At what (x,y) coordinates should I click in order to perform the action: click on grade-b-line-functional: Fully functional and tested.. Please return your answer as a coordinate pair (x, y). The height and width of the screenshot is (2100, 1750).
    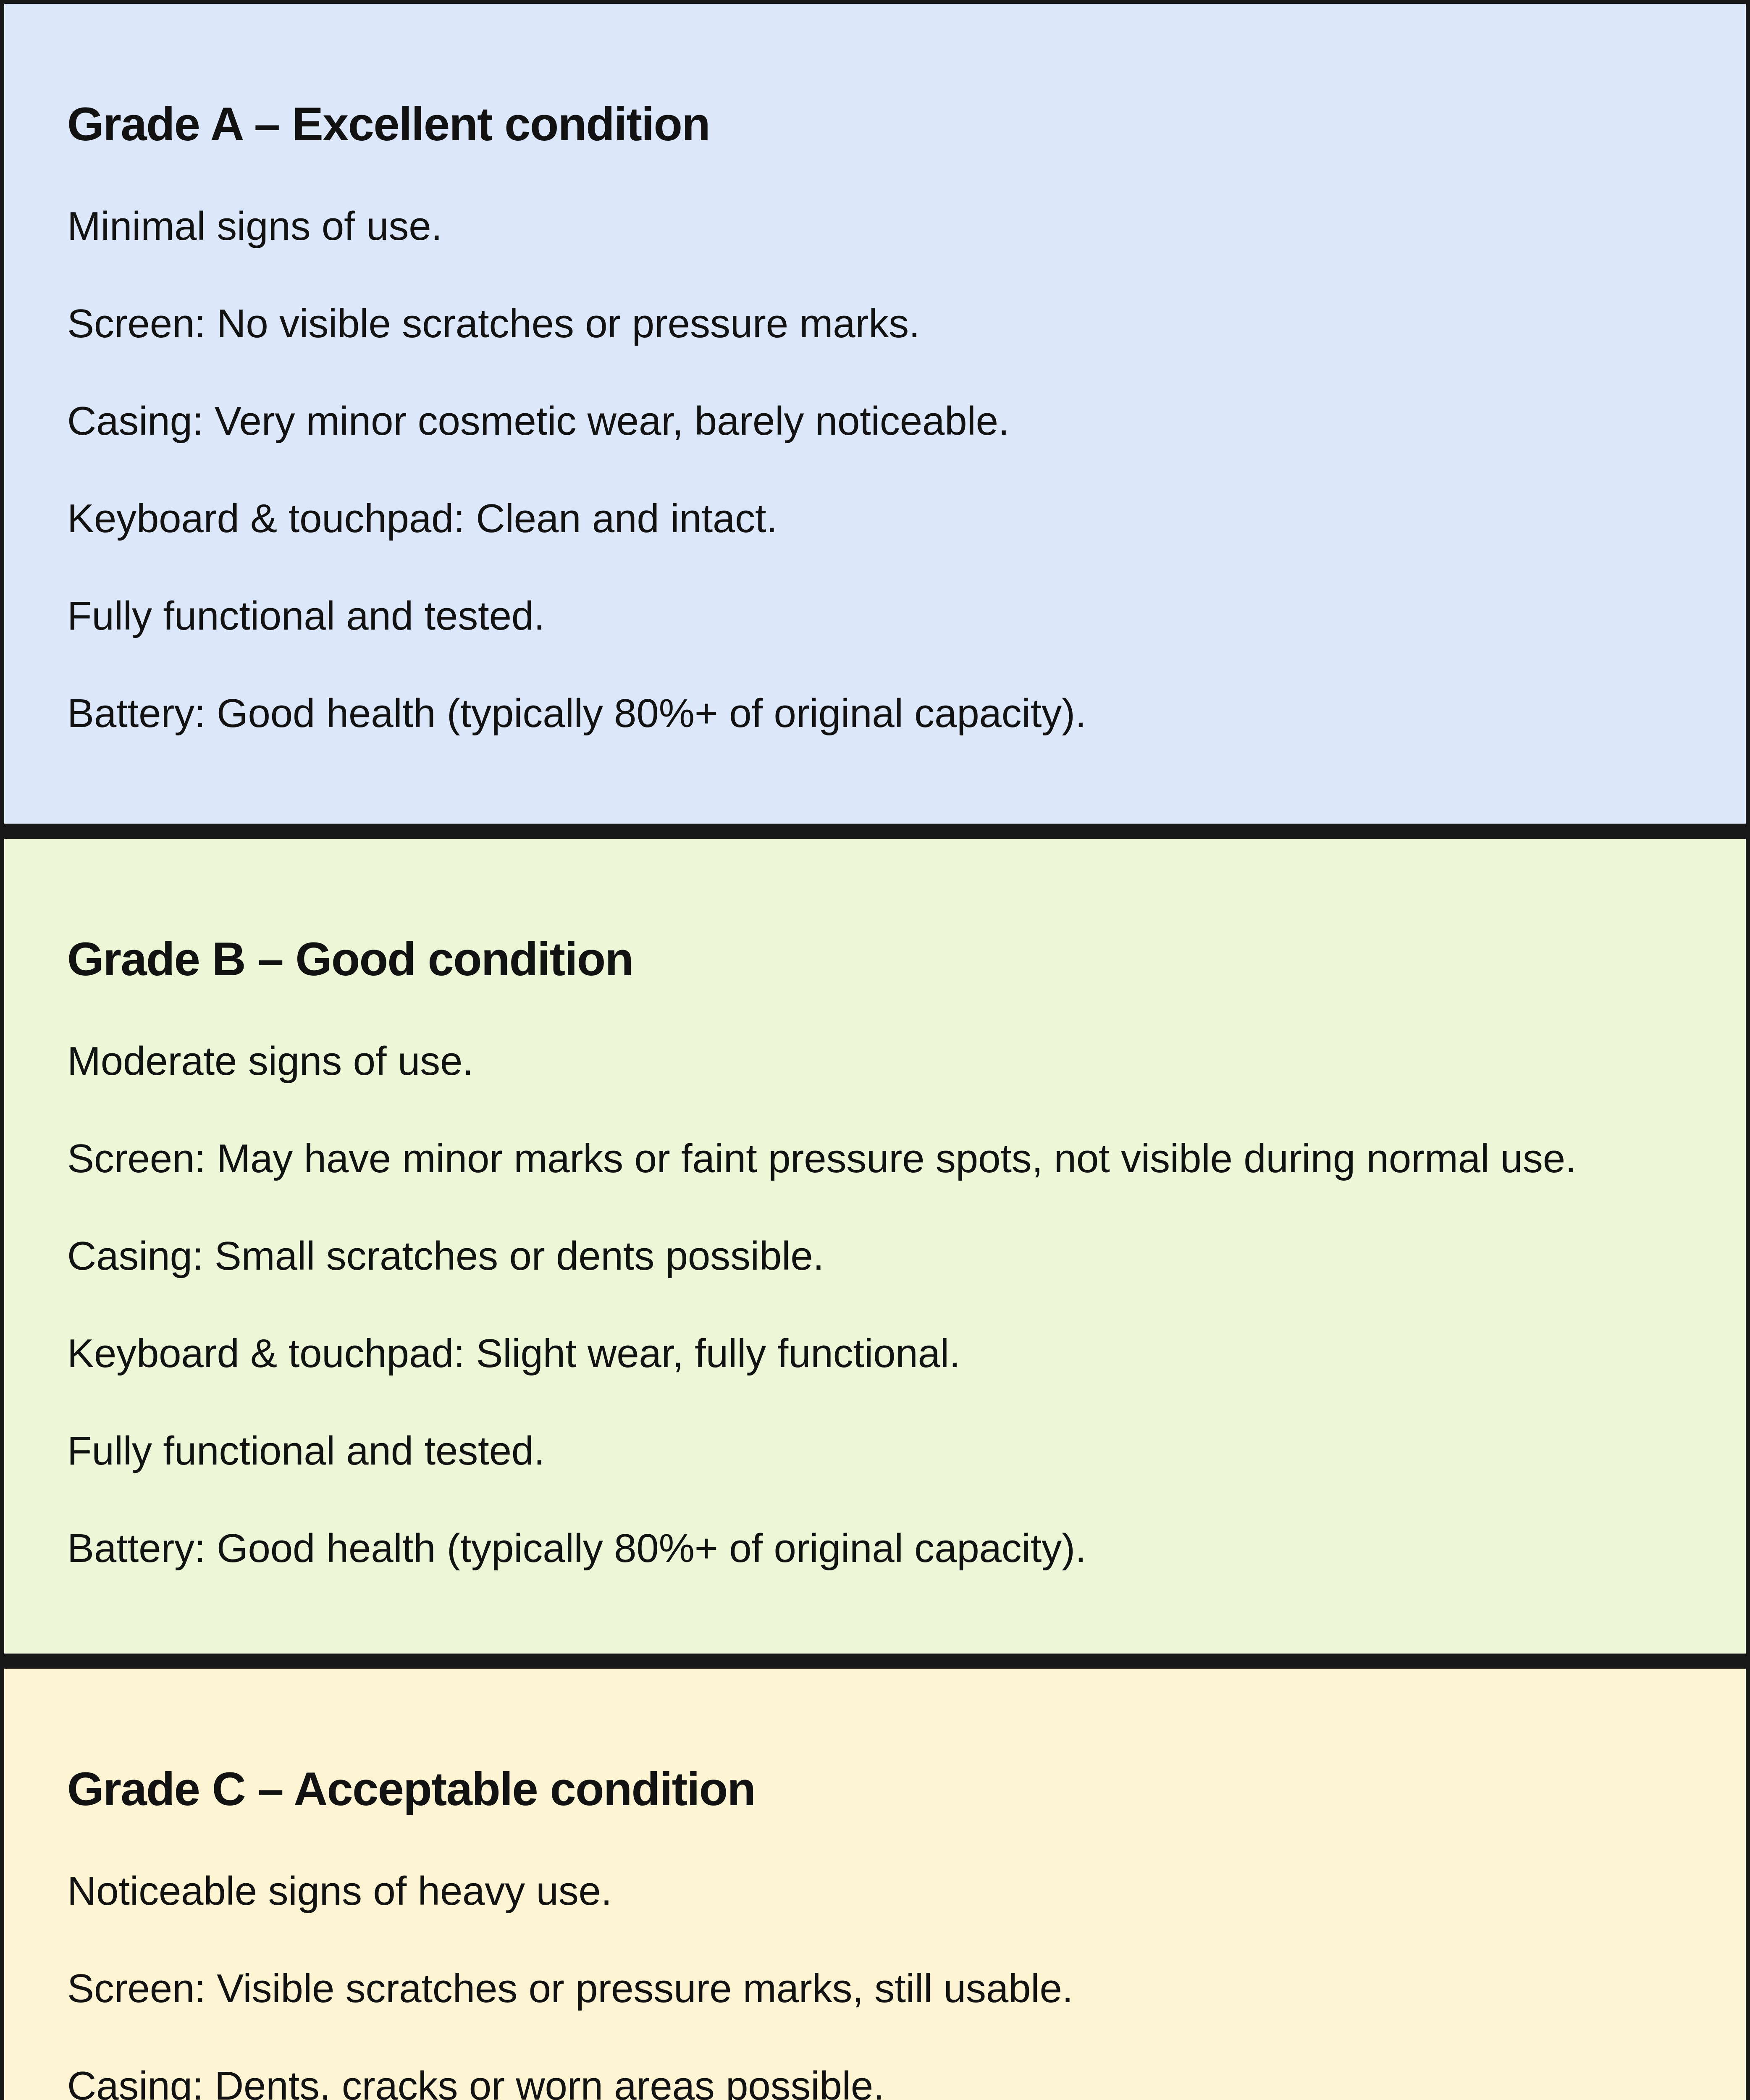
    Looking at the image, I should click on (306, 1450).